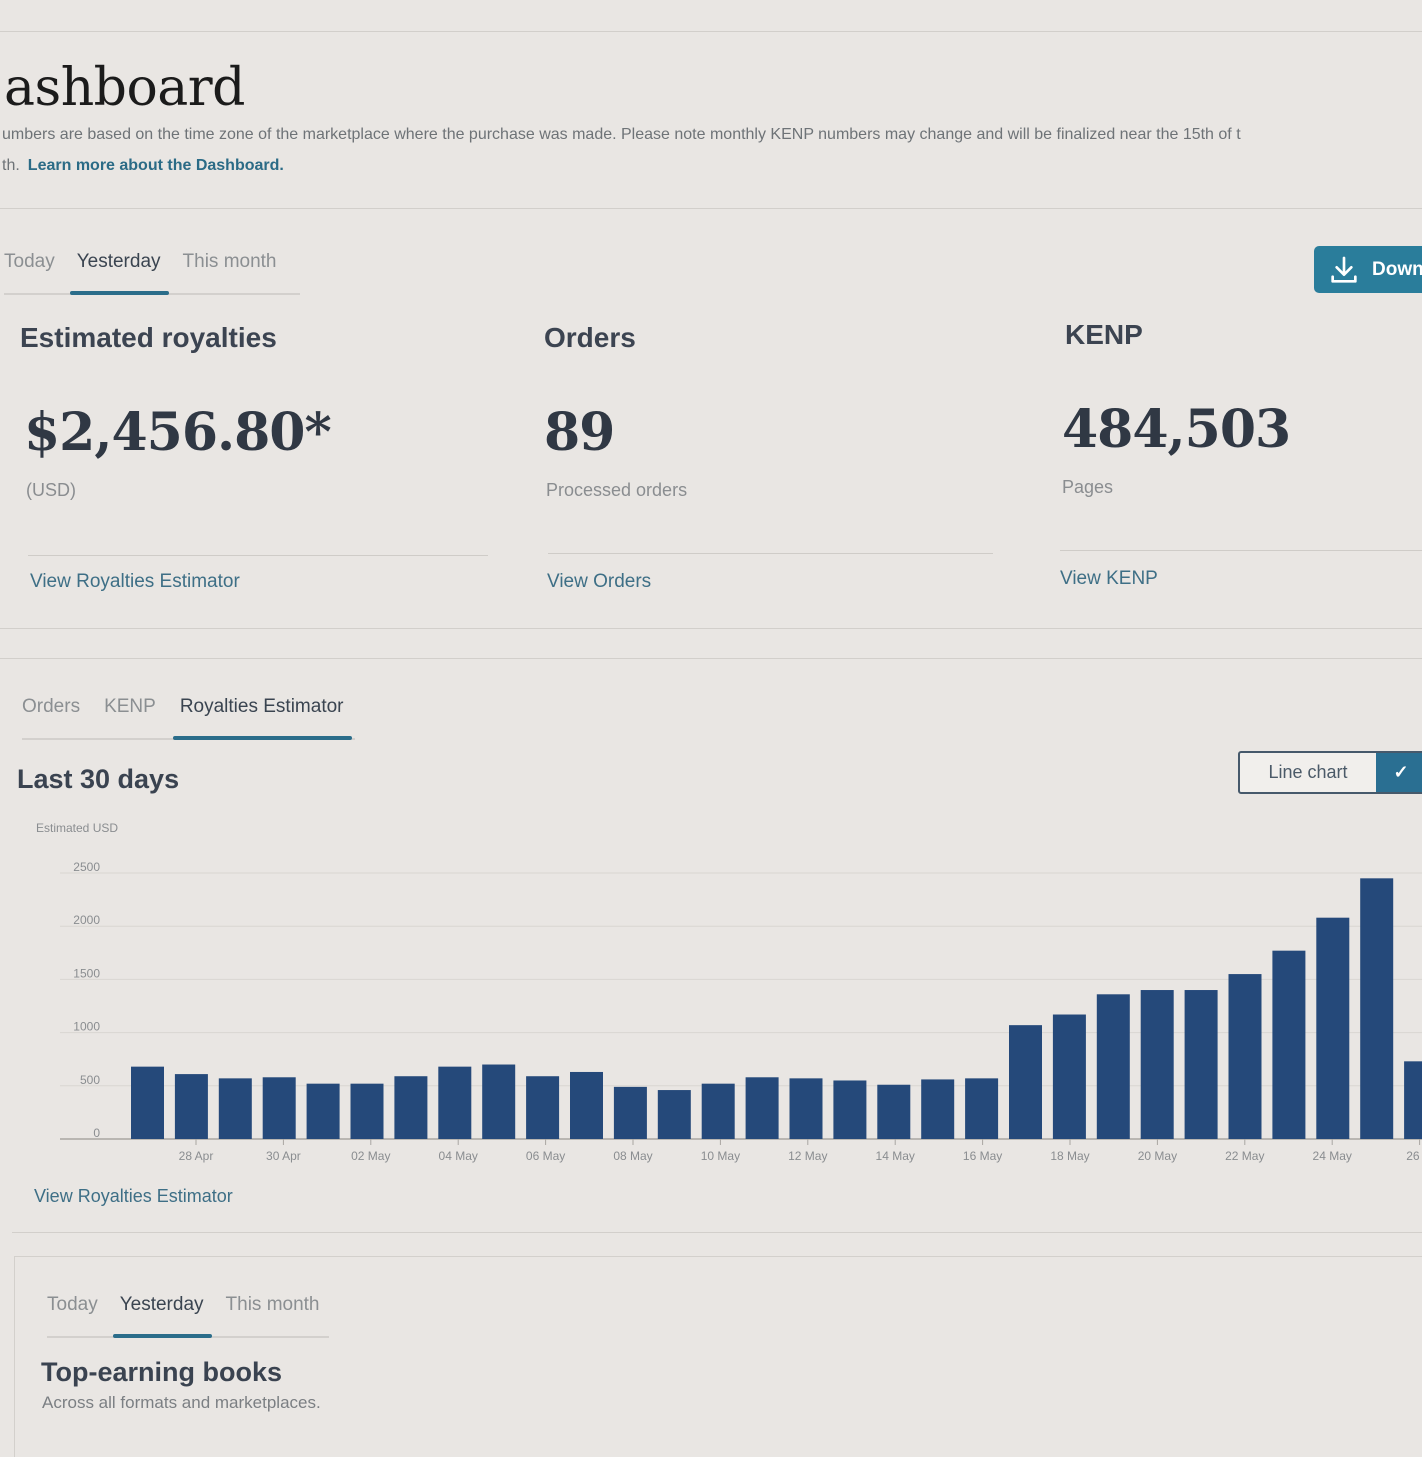 This screenshot has width=1422, height=1457. I want to click on orders-divider, so click(770, 553).